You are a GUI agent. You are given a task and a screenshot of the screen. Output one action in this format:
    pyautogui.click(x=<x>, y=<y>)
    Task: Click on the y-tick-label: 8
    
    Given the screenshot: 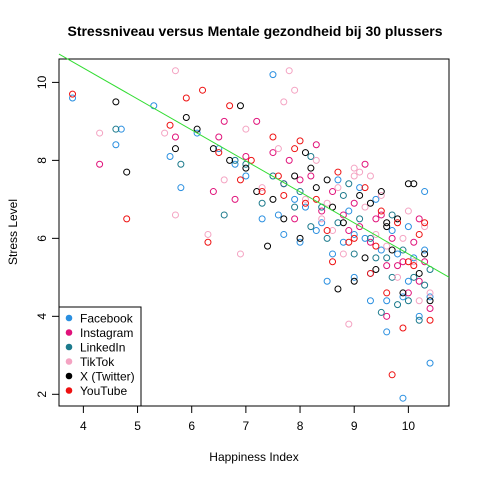 What is the action you would take?
    pyautogui.click(x=42, y=160)
    